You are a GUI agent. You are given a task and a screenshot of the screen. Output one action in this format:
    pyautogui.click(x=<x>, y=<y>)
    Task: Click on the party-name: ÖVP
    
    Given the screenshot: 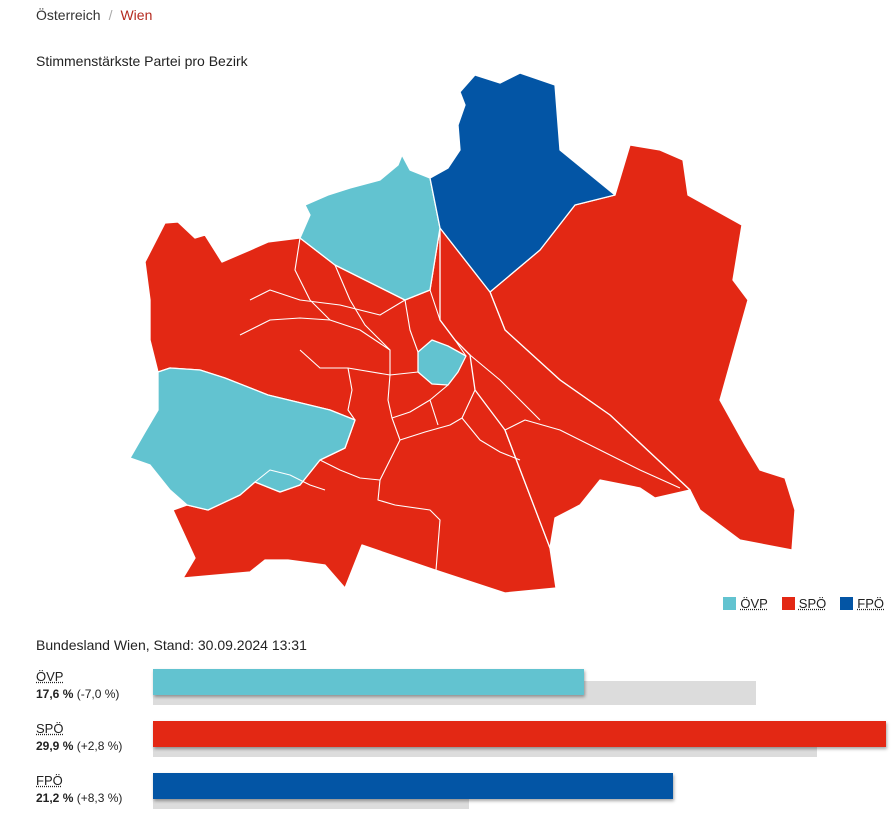 What is the action you would take?
    pyautogui.click(x=50, y=676)
    